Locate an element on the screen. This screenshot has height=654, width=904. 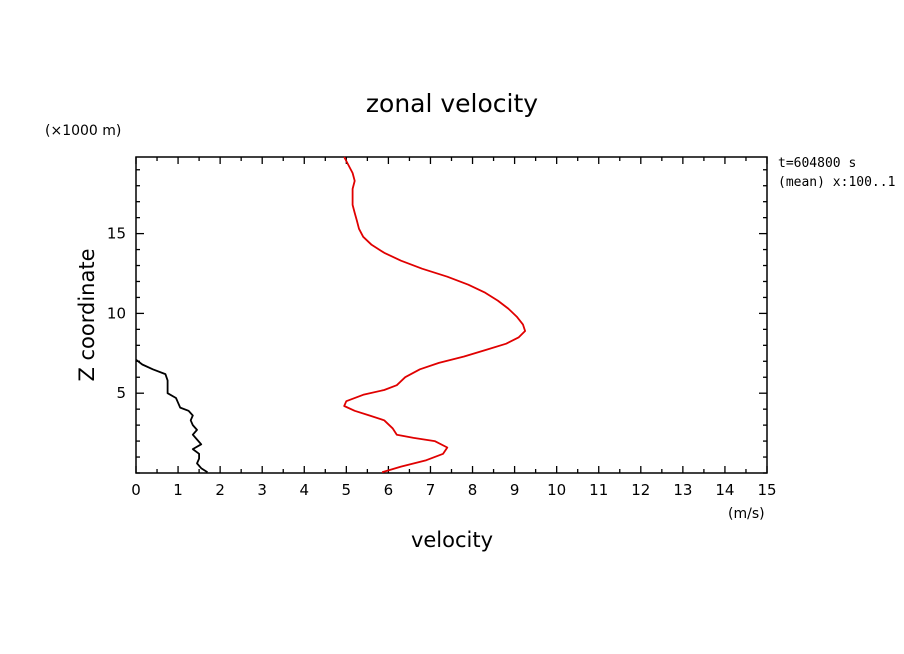
x-tick-label: 4 is located at coordinates (304, 490).